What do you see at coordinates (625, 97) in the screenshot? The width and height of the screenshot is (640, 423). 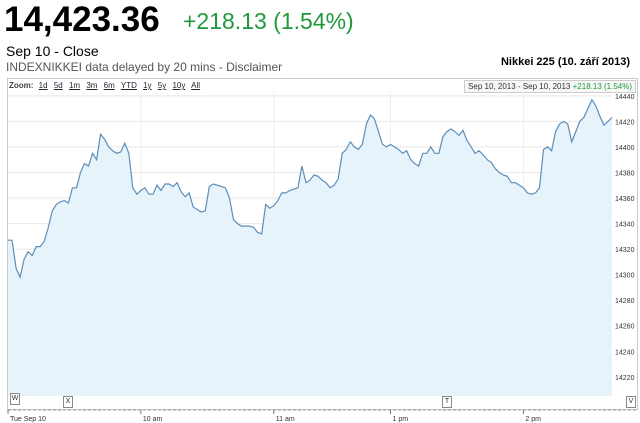 I see `y-tick-label: 14440` at bounding box center [625, 97].